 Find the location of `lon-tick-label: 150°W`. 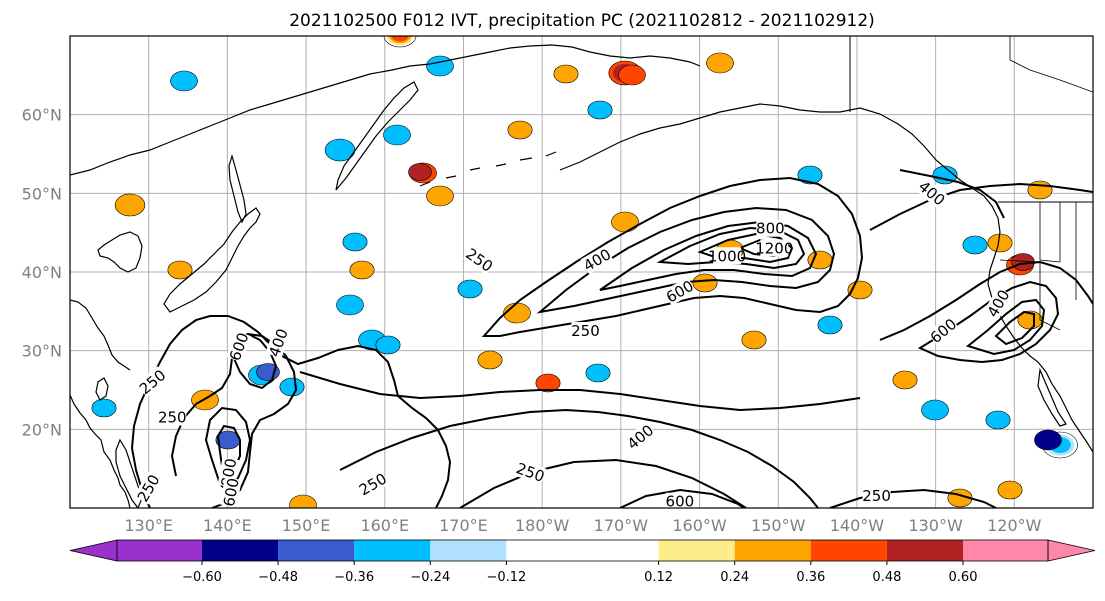

lon-tick-label: 150°W is located at coordinates (778, 525).